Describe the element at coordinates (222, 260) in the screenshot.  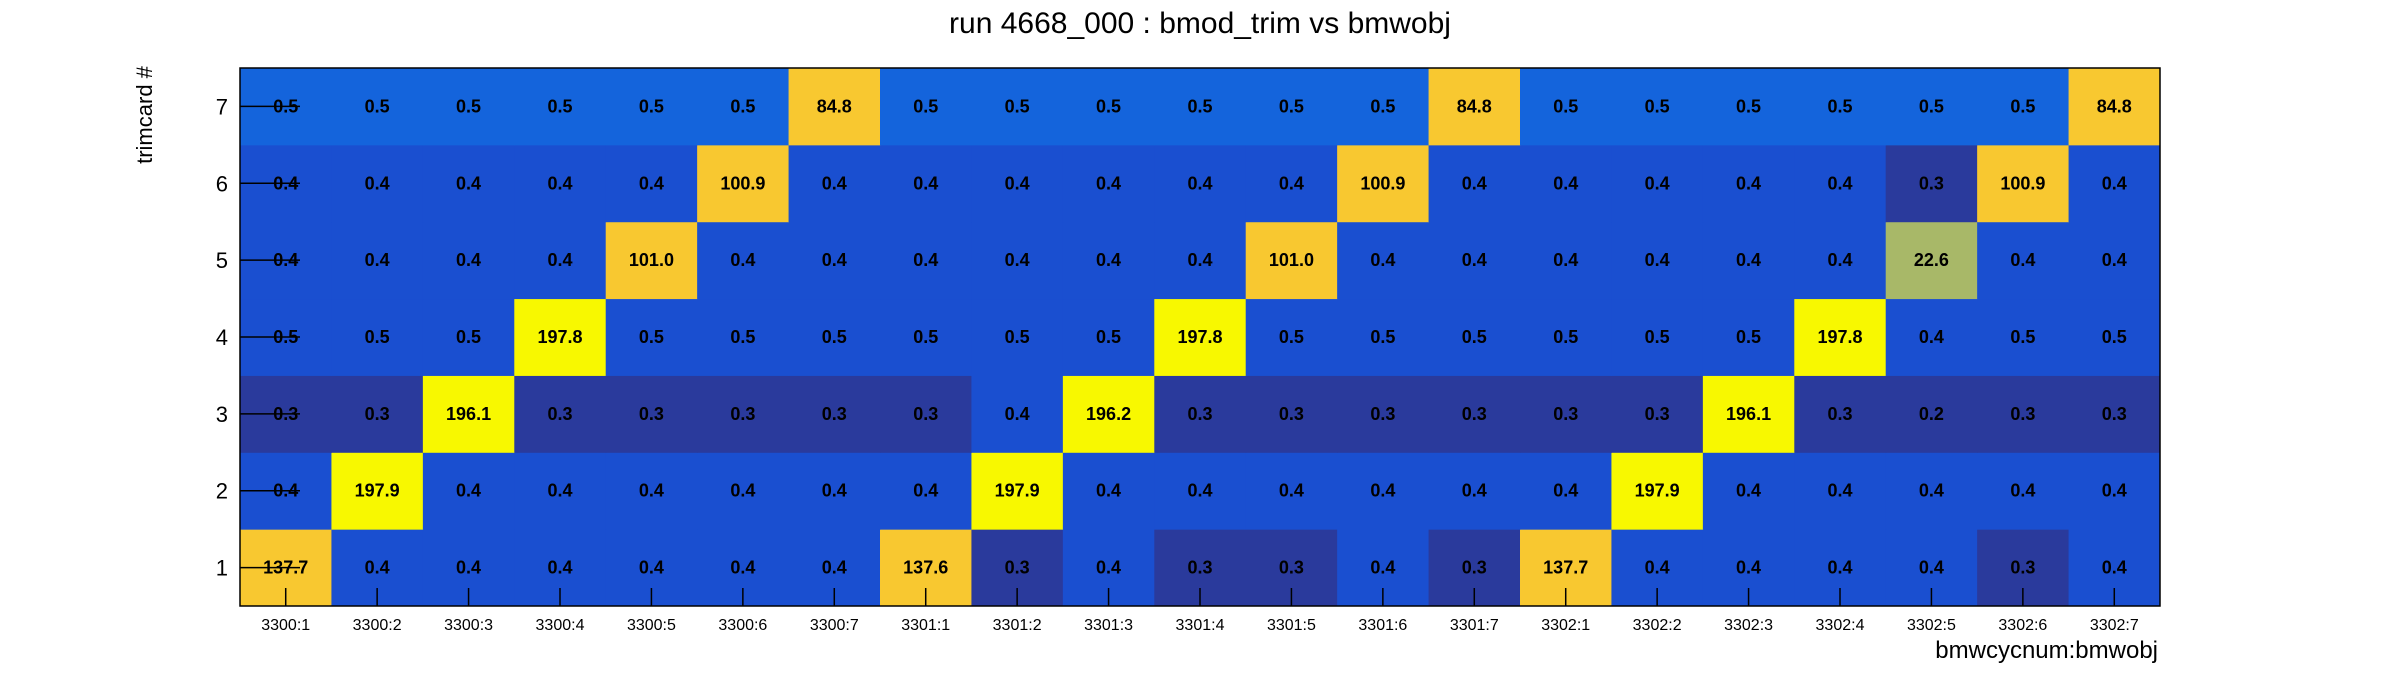
I see `y-tick-label: 5` at that location.